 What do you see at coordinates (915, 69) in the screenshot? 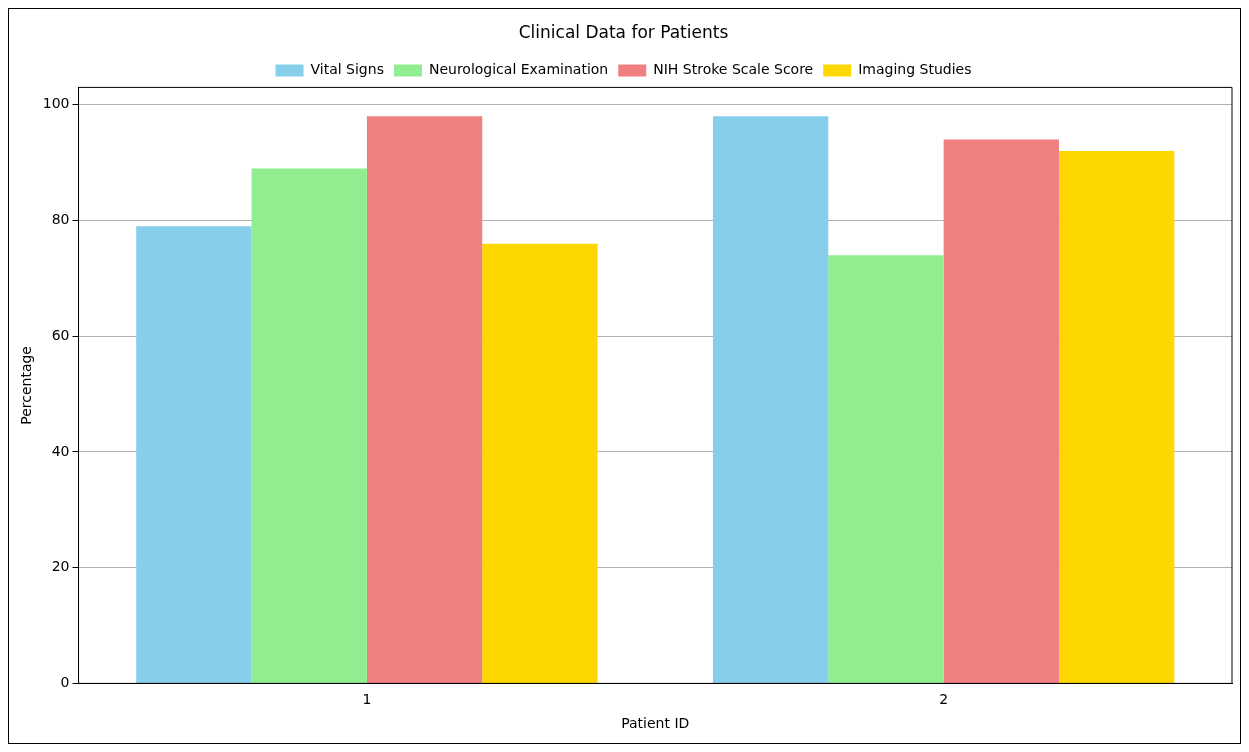
I see `legend-label: Imaging Studies` at bounding box center [915, 69].